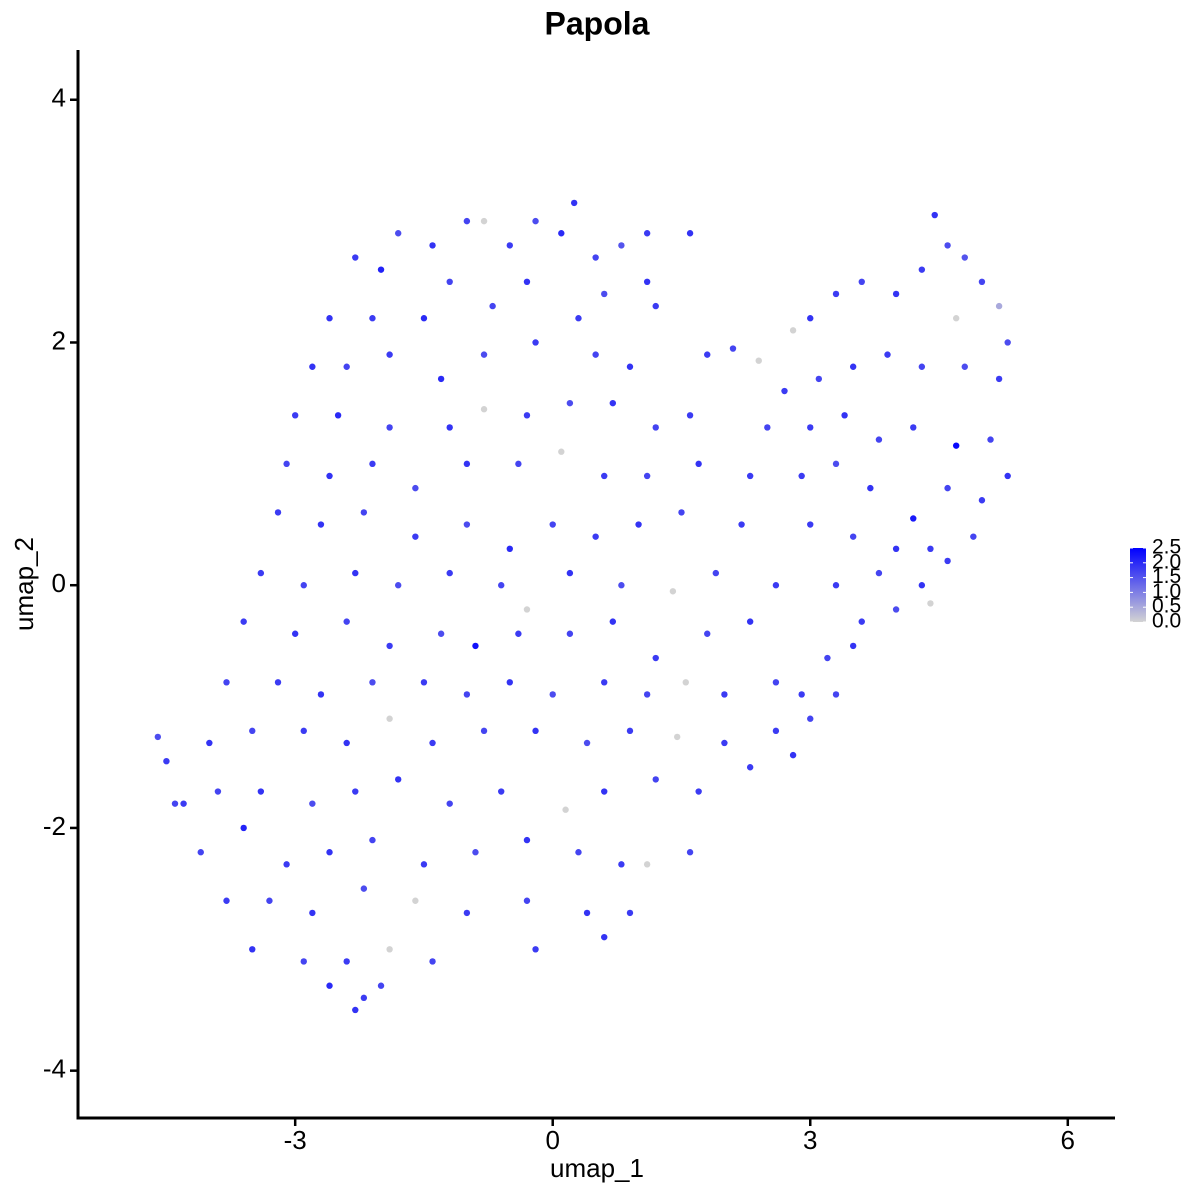 The image size is (1200, 1200). I want to click on x-tick-label: -3, so click(295, 1140).